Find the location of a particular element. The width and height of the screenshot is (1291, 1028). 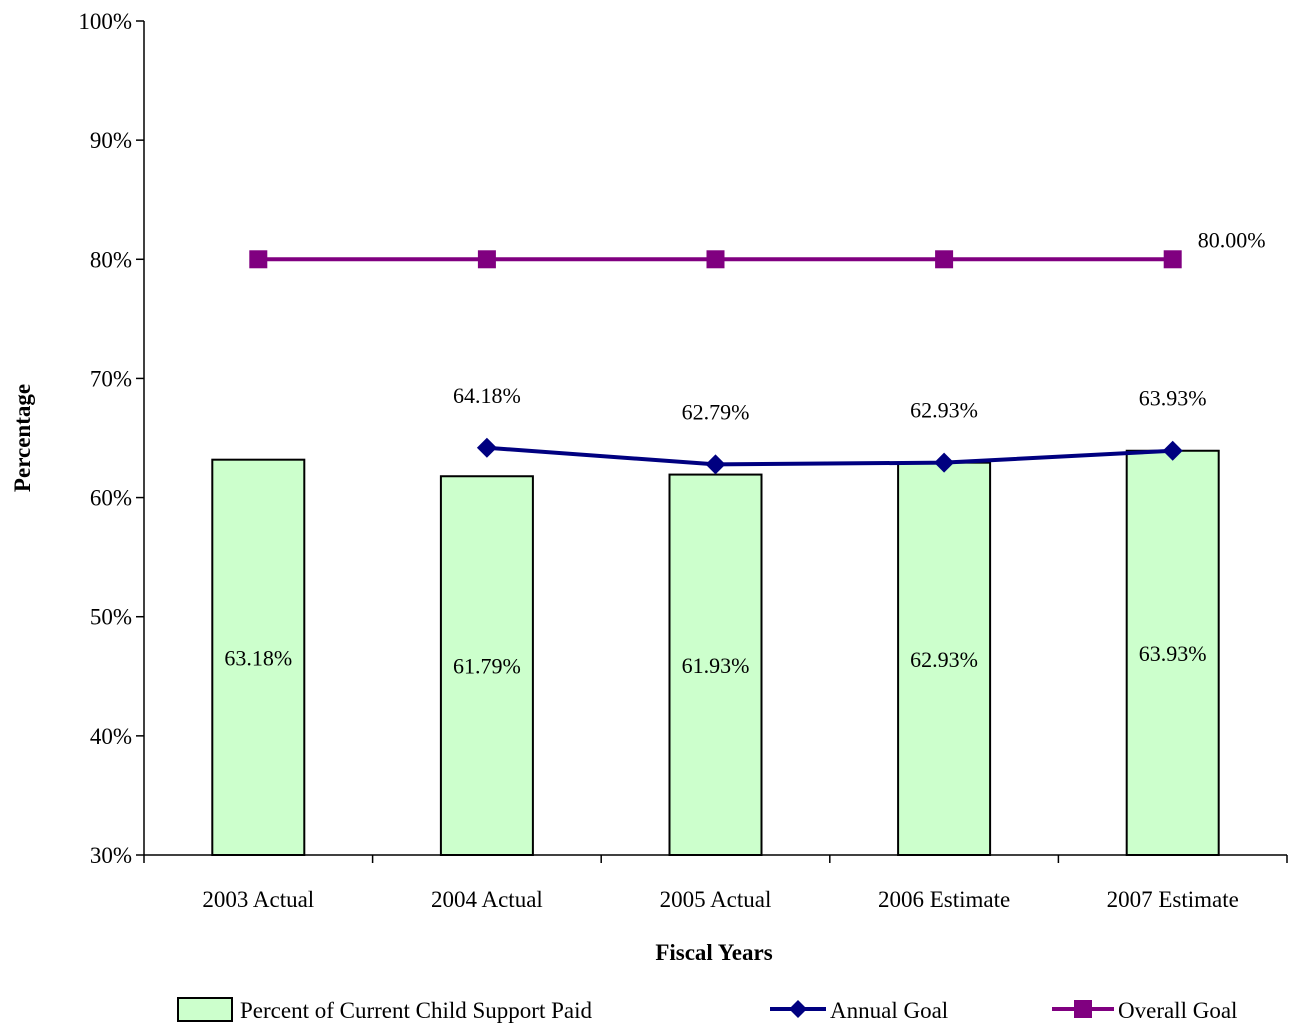

legend-swatch-bars is located at coordinates (205, 1009).